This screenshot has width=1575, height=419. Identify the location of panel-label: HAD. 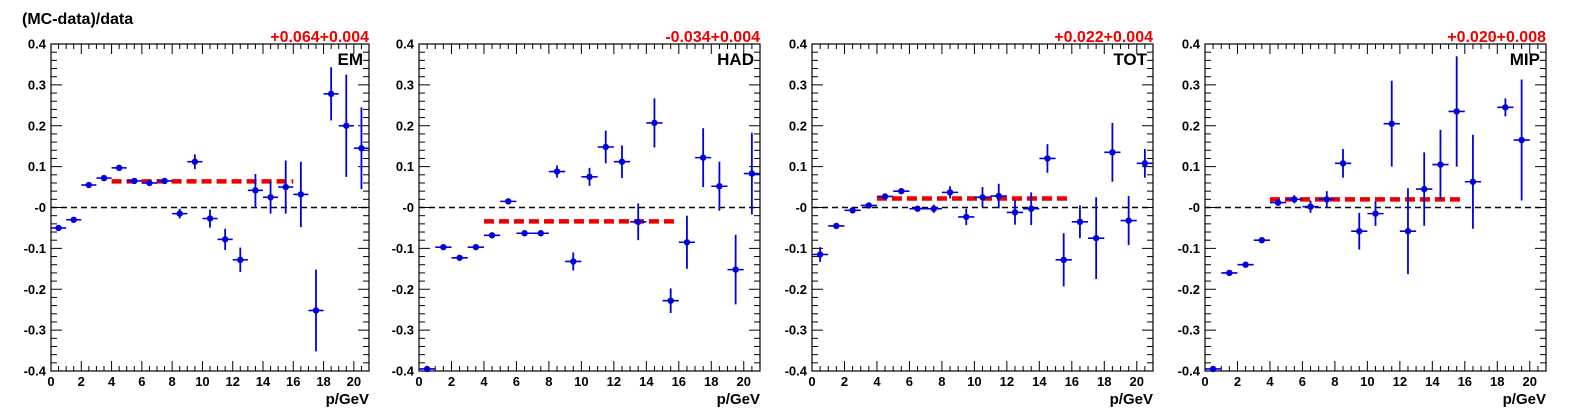
(735, 59).